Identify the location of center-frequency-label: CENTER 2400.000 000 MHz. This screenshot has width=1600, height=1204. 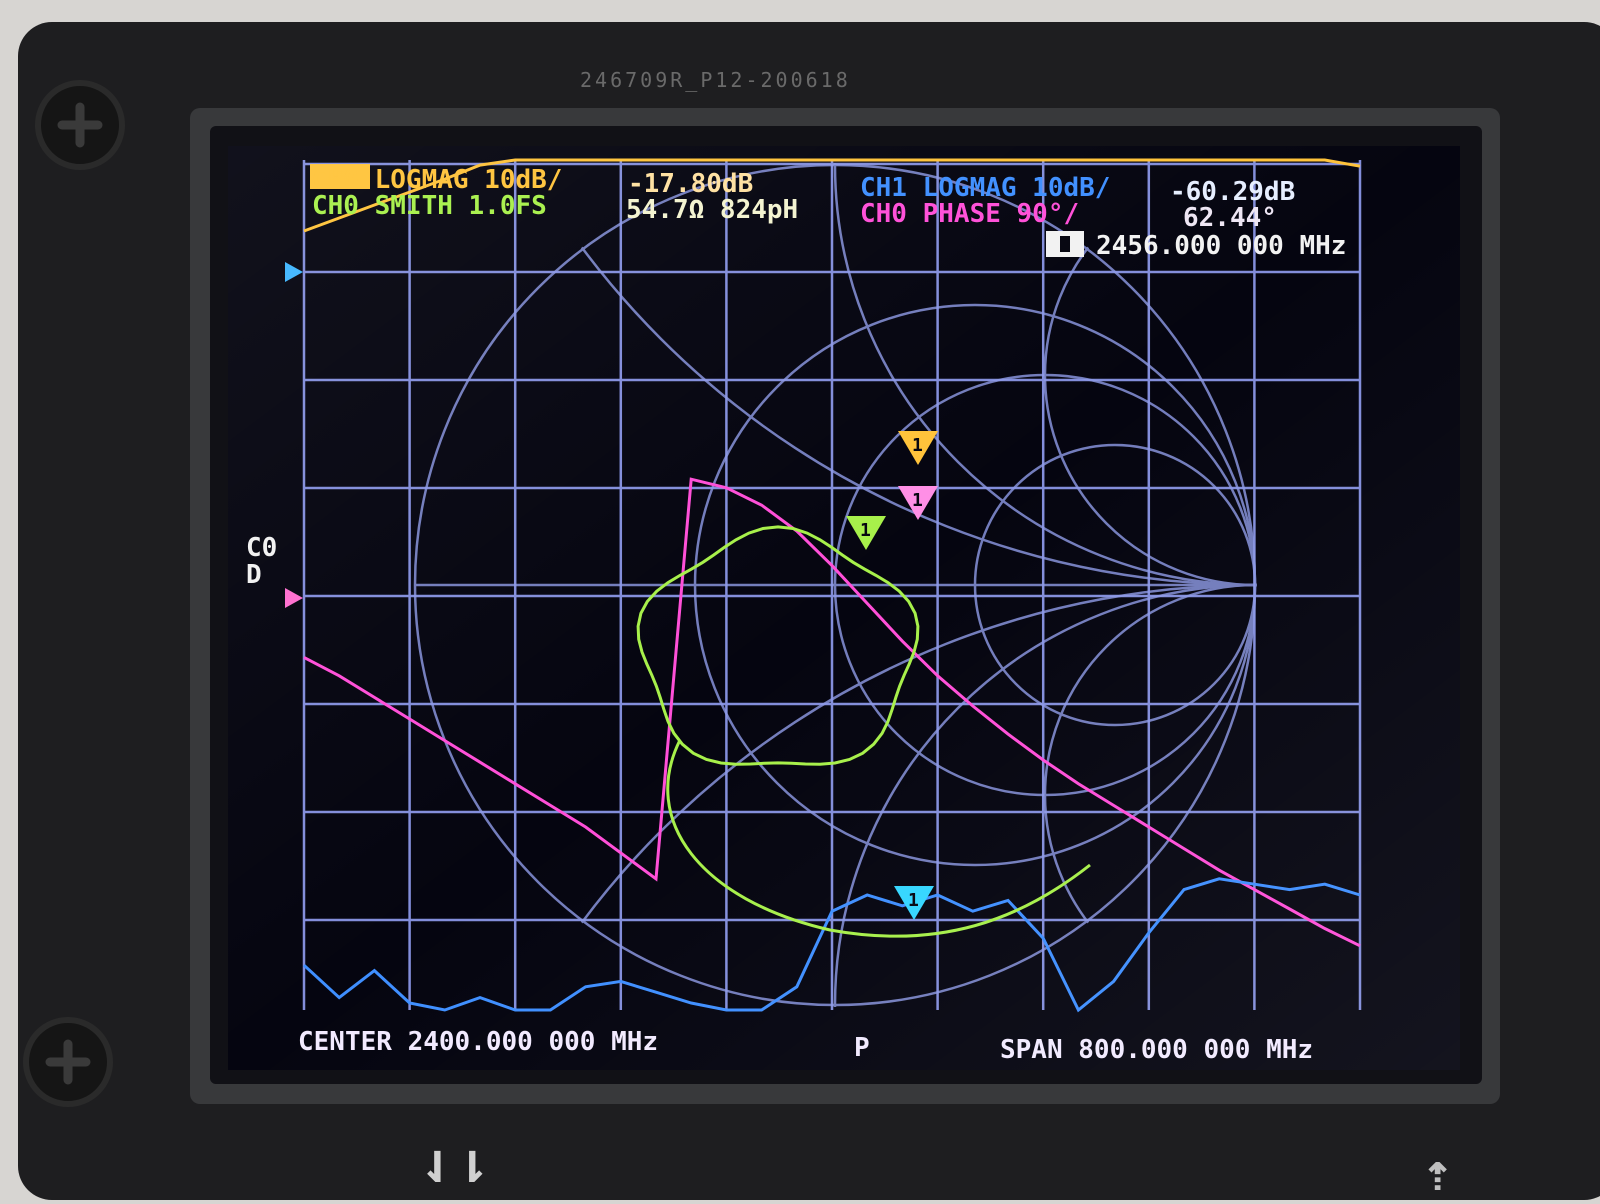
(478, 1042).